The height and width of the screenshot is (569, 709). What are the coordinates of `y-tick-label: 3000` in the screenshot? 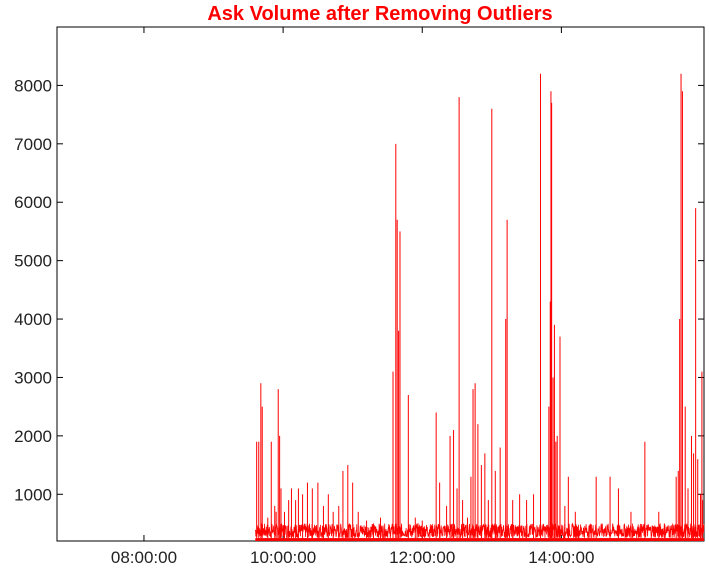 It's located at (33, 377).